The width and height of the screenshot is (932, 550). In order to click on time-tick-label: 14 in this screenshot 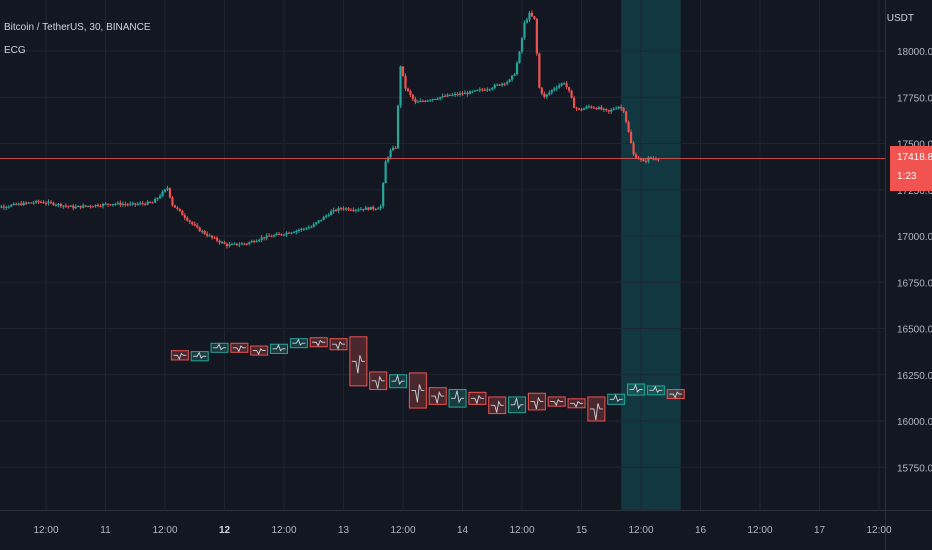, I will do `click(463, 530)`.